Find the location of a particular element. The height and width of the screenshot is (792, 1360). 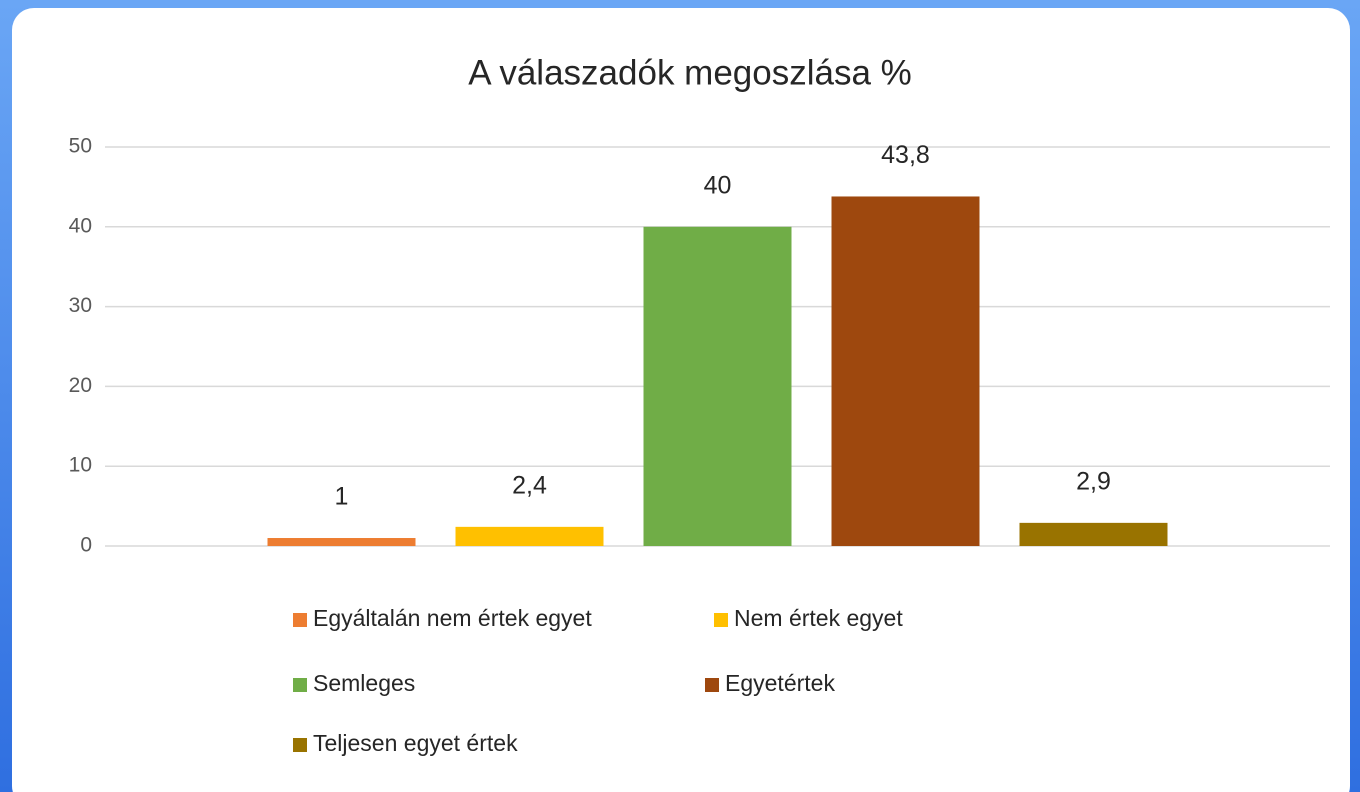

chart-title: A válaszadók megoszlása % is located at coordinates (690, 72).